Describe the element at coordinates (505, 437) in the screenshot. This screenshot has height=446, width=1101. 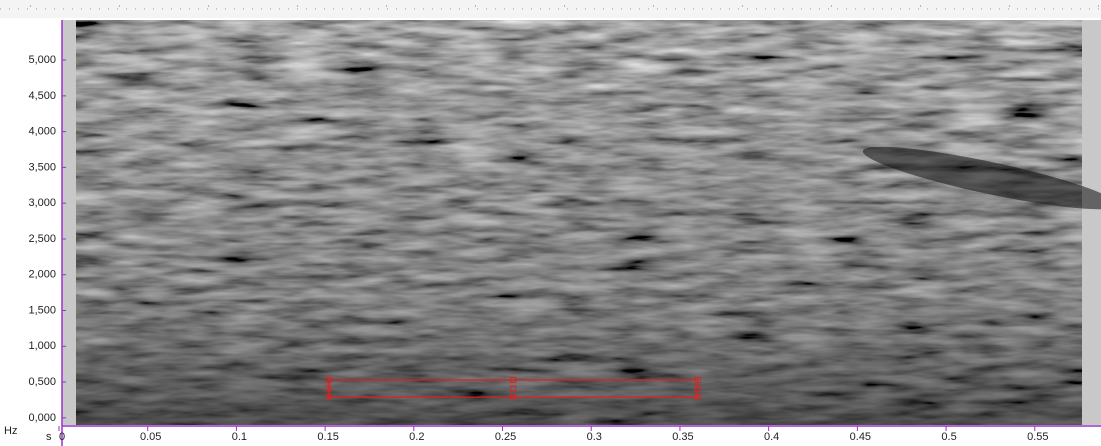
I see `x-tick-label: 0.25` at that location.